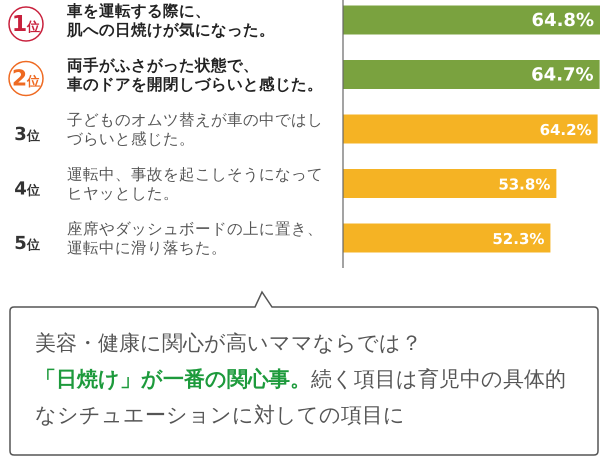  What do you see at coordinates (27, 134) in the screenshot?
I see `text: 3位` at bounding box center [27, 134].